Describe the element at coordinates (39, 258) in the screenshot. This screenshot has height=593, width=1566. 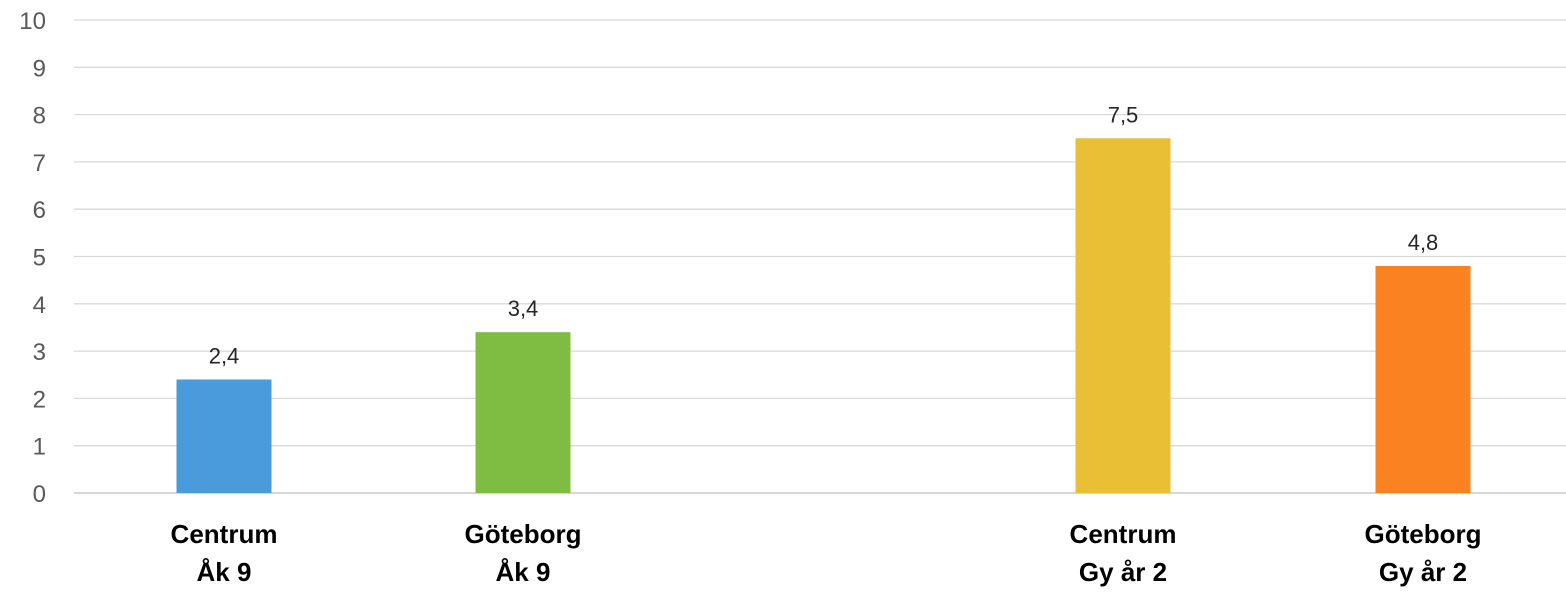
I see `y-tick-label: 5` at that location.